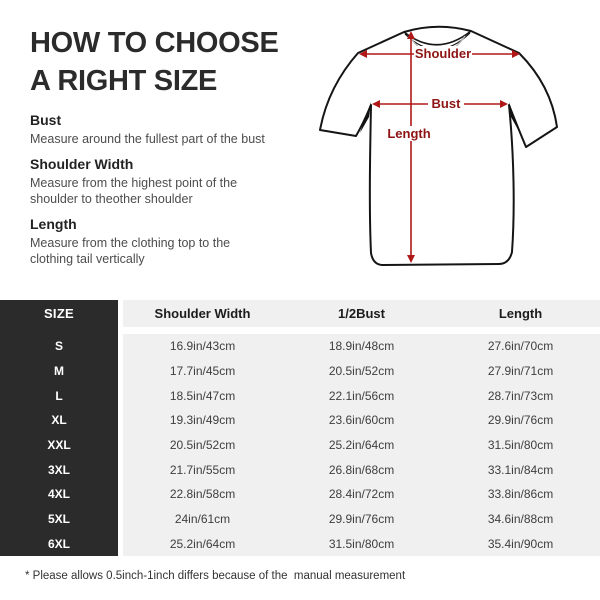  Describe the element at coordinates (202, 396) in the screenshot. I see `shoulder-width-cell: 18.5in/47cm` at that location.